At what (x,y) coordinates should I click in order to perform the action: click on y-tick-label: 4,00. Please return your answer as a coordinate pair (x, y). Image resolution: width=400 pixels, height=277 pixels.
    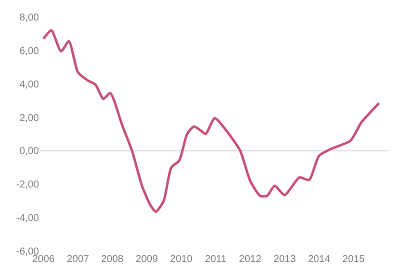
    Looking at the image, I should click on (30, 84).